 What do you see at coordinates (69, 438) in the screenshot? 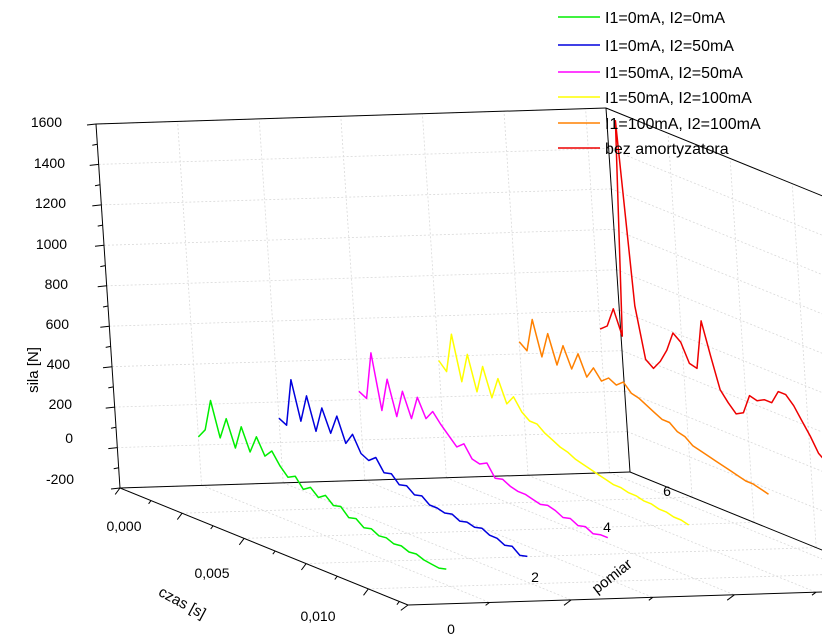
I see `z-tick-label: 0` at bounding box center [69, 438].